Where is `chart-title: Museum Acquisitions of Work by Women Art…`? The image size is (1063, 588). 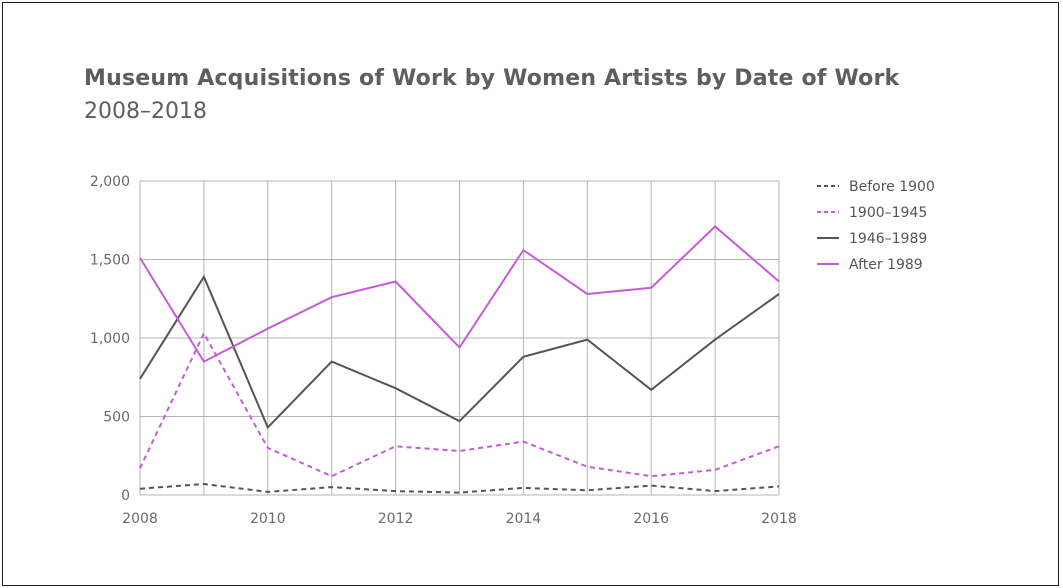
chart-title: Museum Acquisitions of Work by Women Art… is located at coordinates (492, 78).